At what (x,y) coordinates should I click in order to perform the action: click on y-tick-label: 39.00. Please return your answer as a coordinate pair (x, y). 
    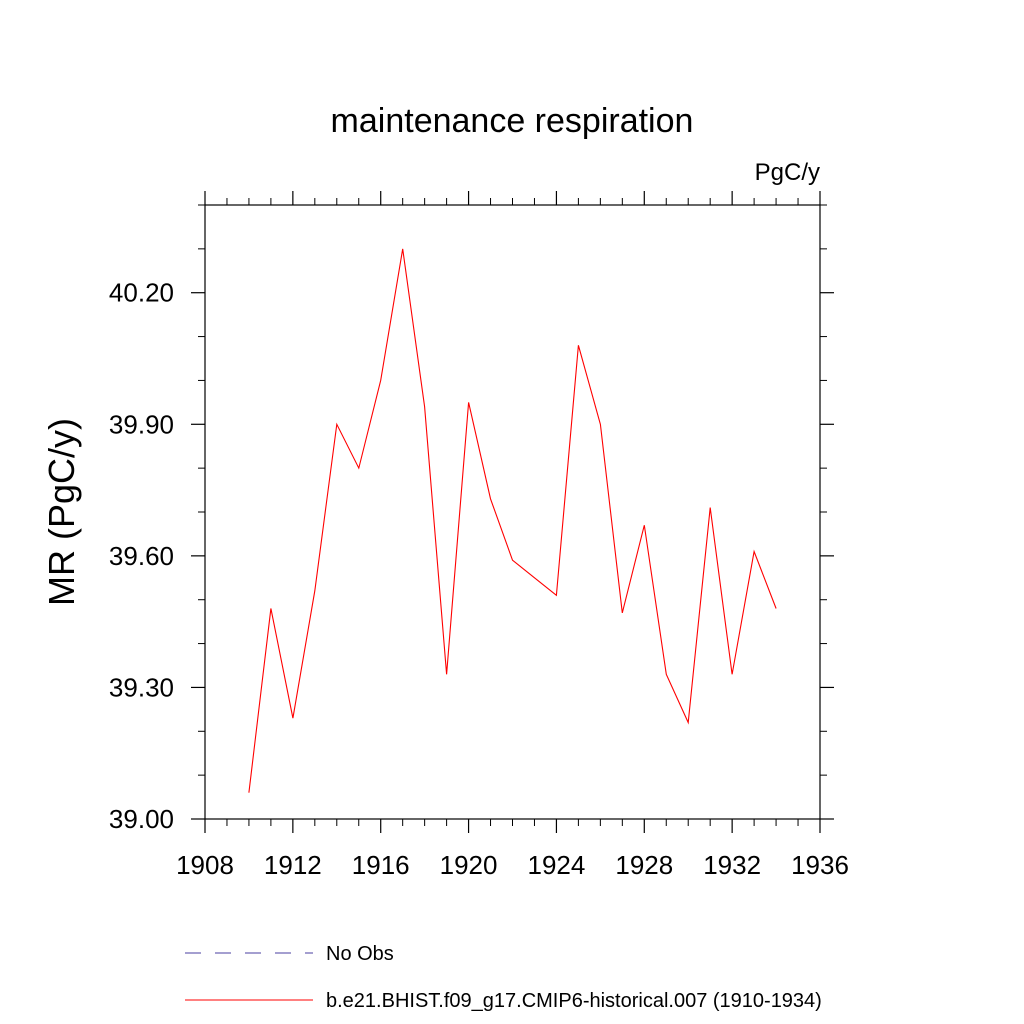
    Looking at the image, I should click on (141, 819).